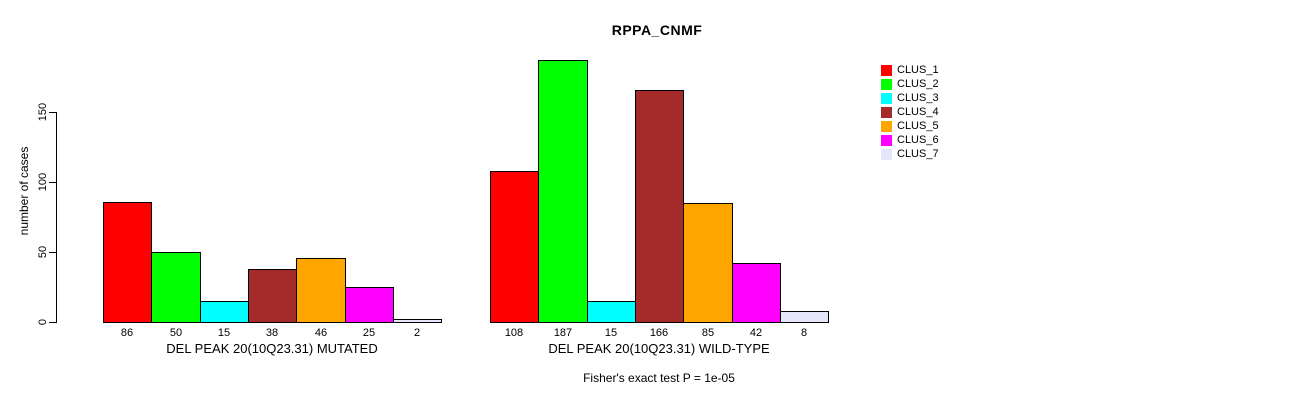 The width and height of the screenshot is (1290, 400). I want to click on bar-value-label: 8, so click(804, 333).